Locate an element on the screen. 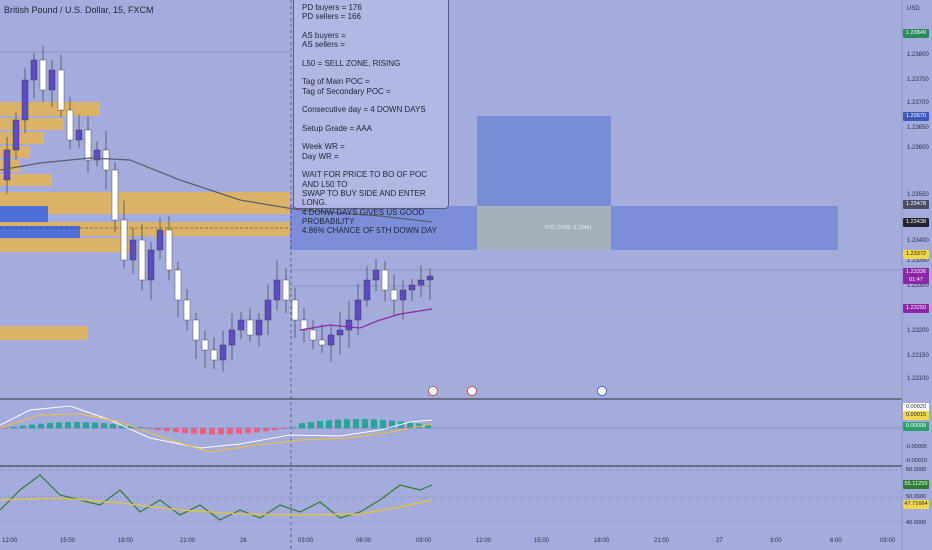  time-axis-label: 27 is located at coordinates (719, 541).